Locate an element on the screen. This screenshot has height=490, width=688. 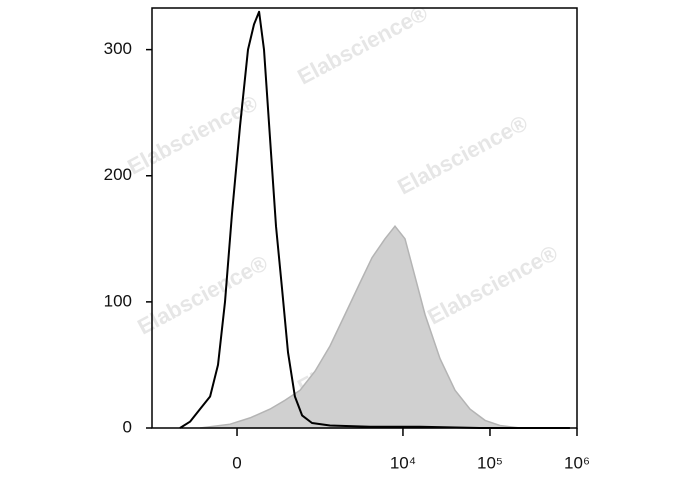
x-tick-label: 0 is located at coordinates (236, 462).